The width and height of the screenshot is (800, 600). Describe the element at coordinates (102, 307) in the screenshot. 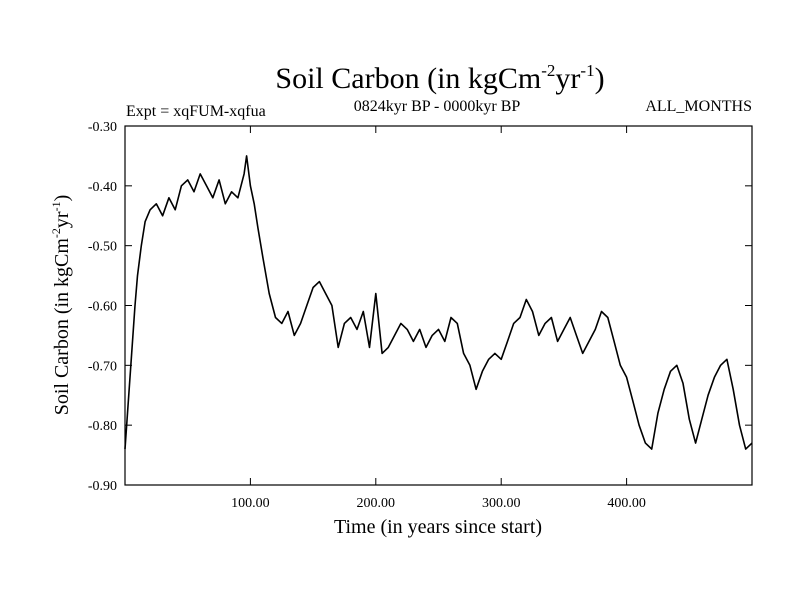

I see `y-tick-label: -0.60` at that location.